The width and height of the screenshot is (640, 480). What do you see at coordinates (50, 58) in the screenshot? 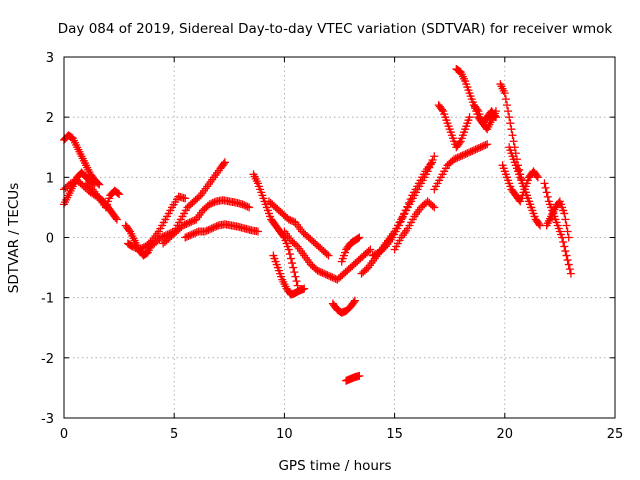
I see `y-tick-label: 3` at bounding box center [50, 58].